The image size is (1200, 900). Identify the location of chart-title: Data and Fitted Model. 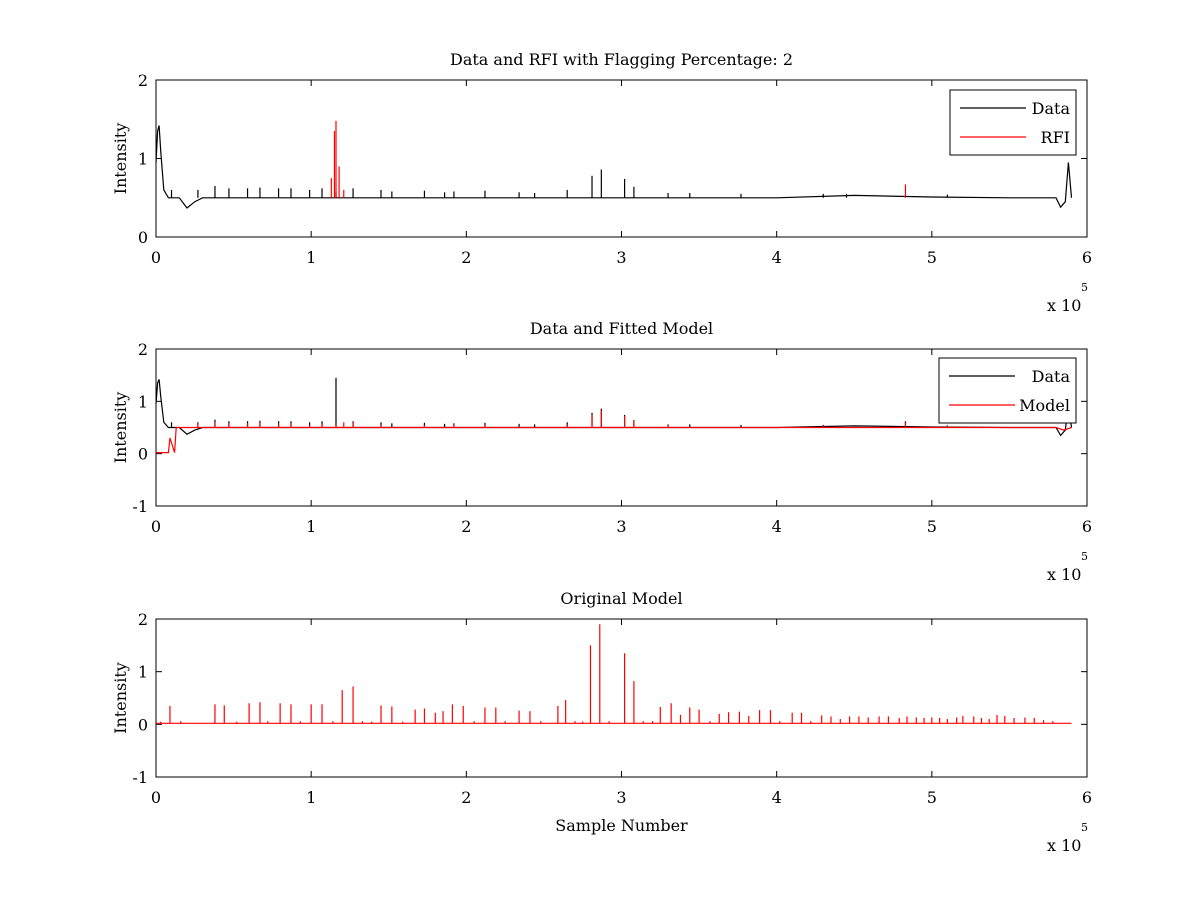
(621, 328).